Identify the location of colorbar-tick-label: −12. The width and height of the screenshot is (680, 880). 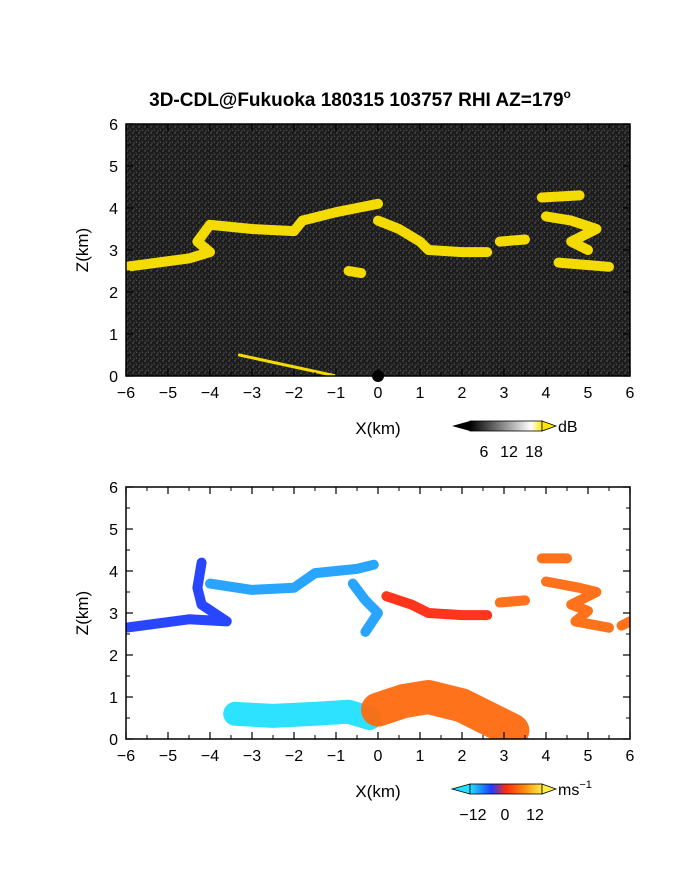
(472, 815).